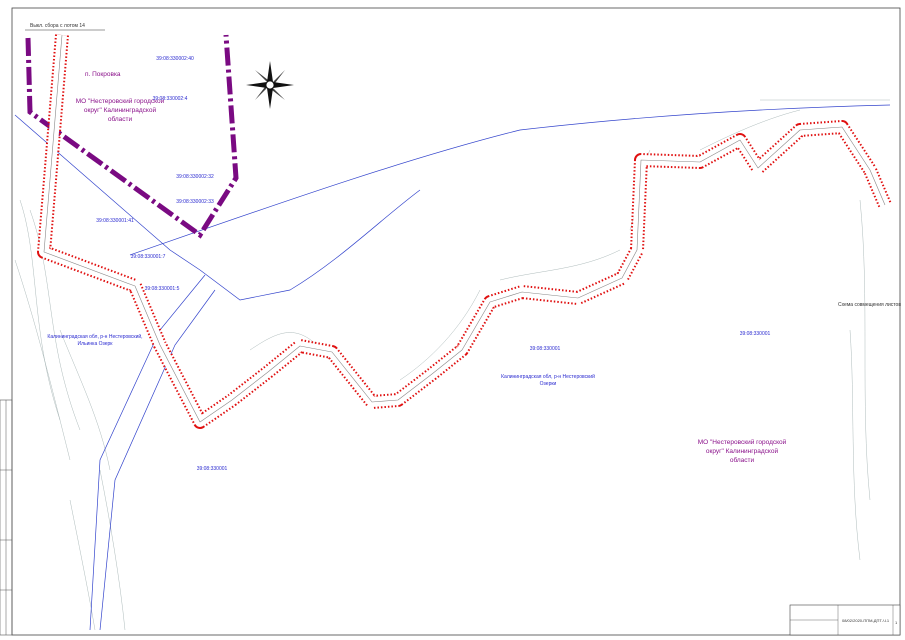 This screenshot has height=640, width=905. I want to click on parcel-note: Озерки, so click(548, 384).